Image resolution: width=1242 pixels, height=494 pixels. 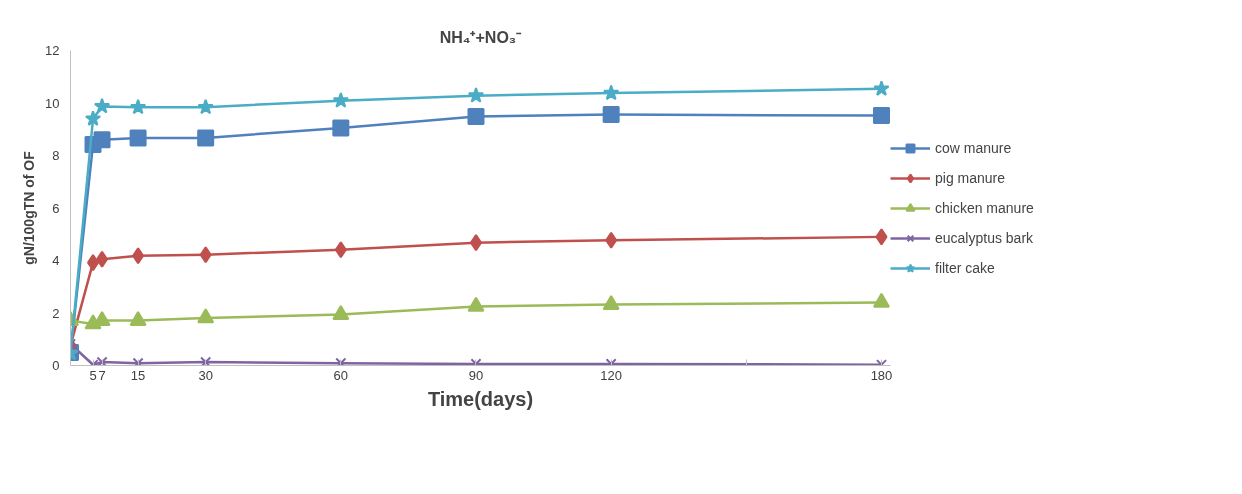 What do you see at coordinates (205, 375) in the screenshot?
I see `x-tick-label: 30` at bounding box center [205, 375].